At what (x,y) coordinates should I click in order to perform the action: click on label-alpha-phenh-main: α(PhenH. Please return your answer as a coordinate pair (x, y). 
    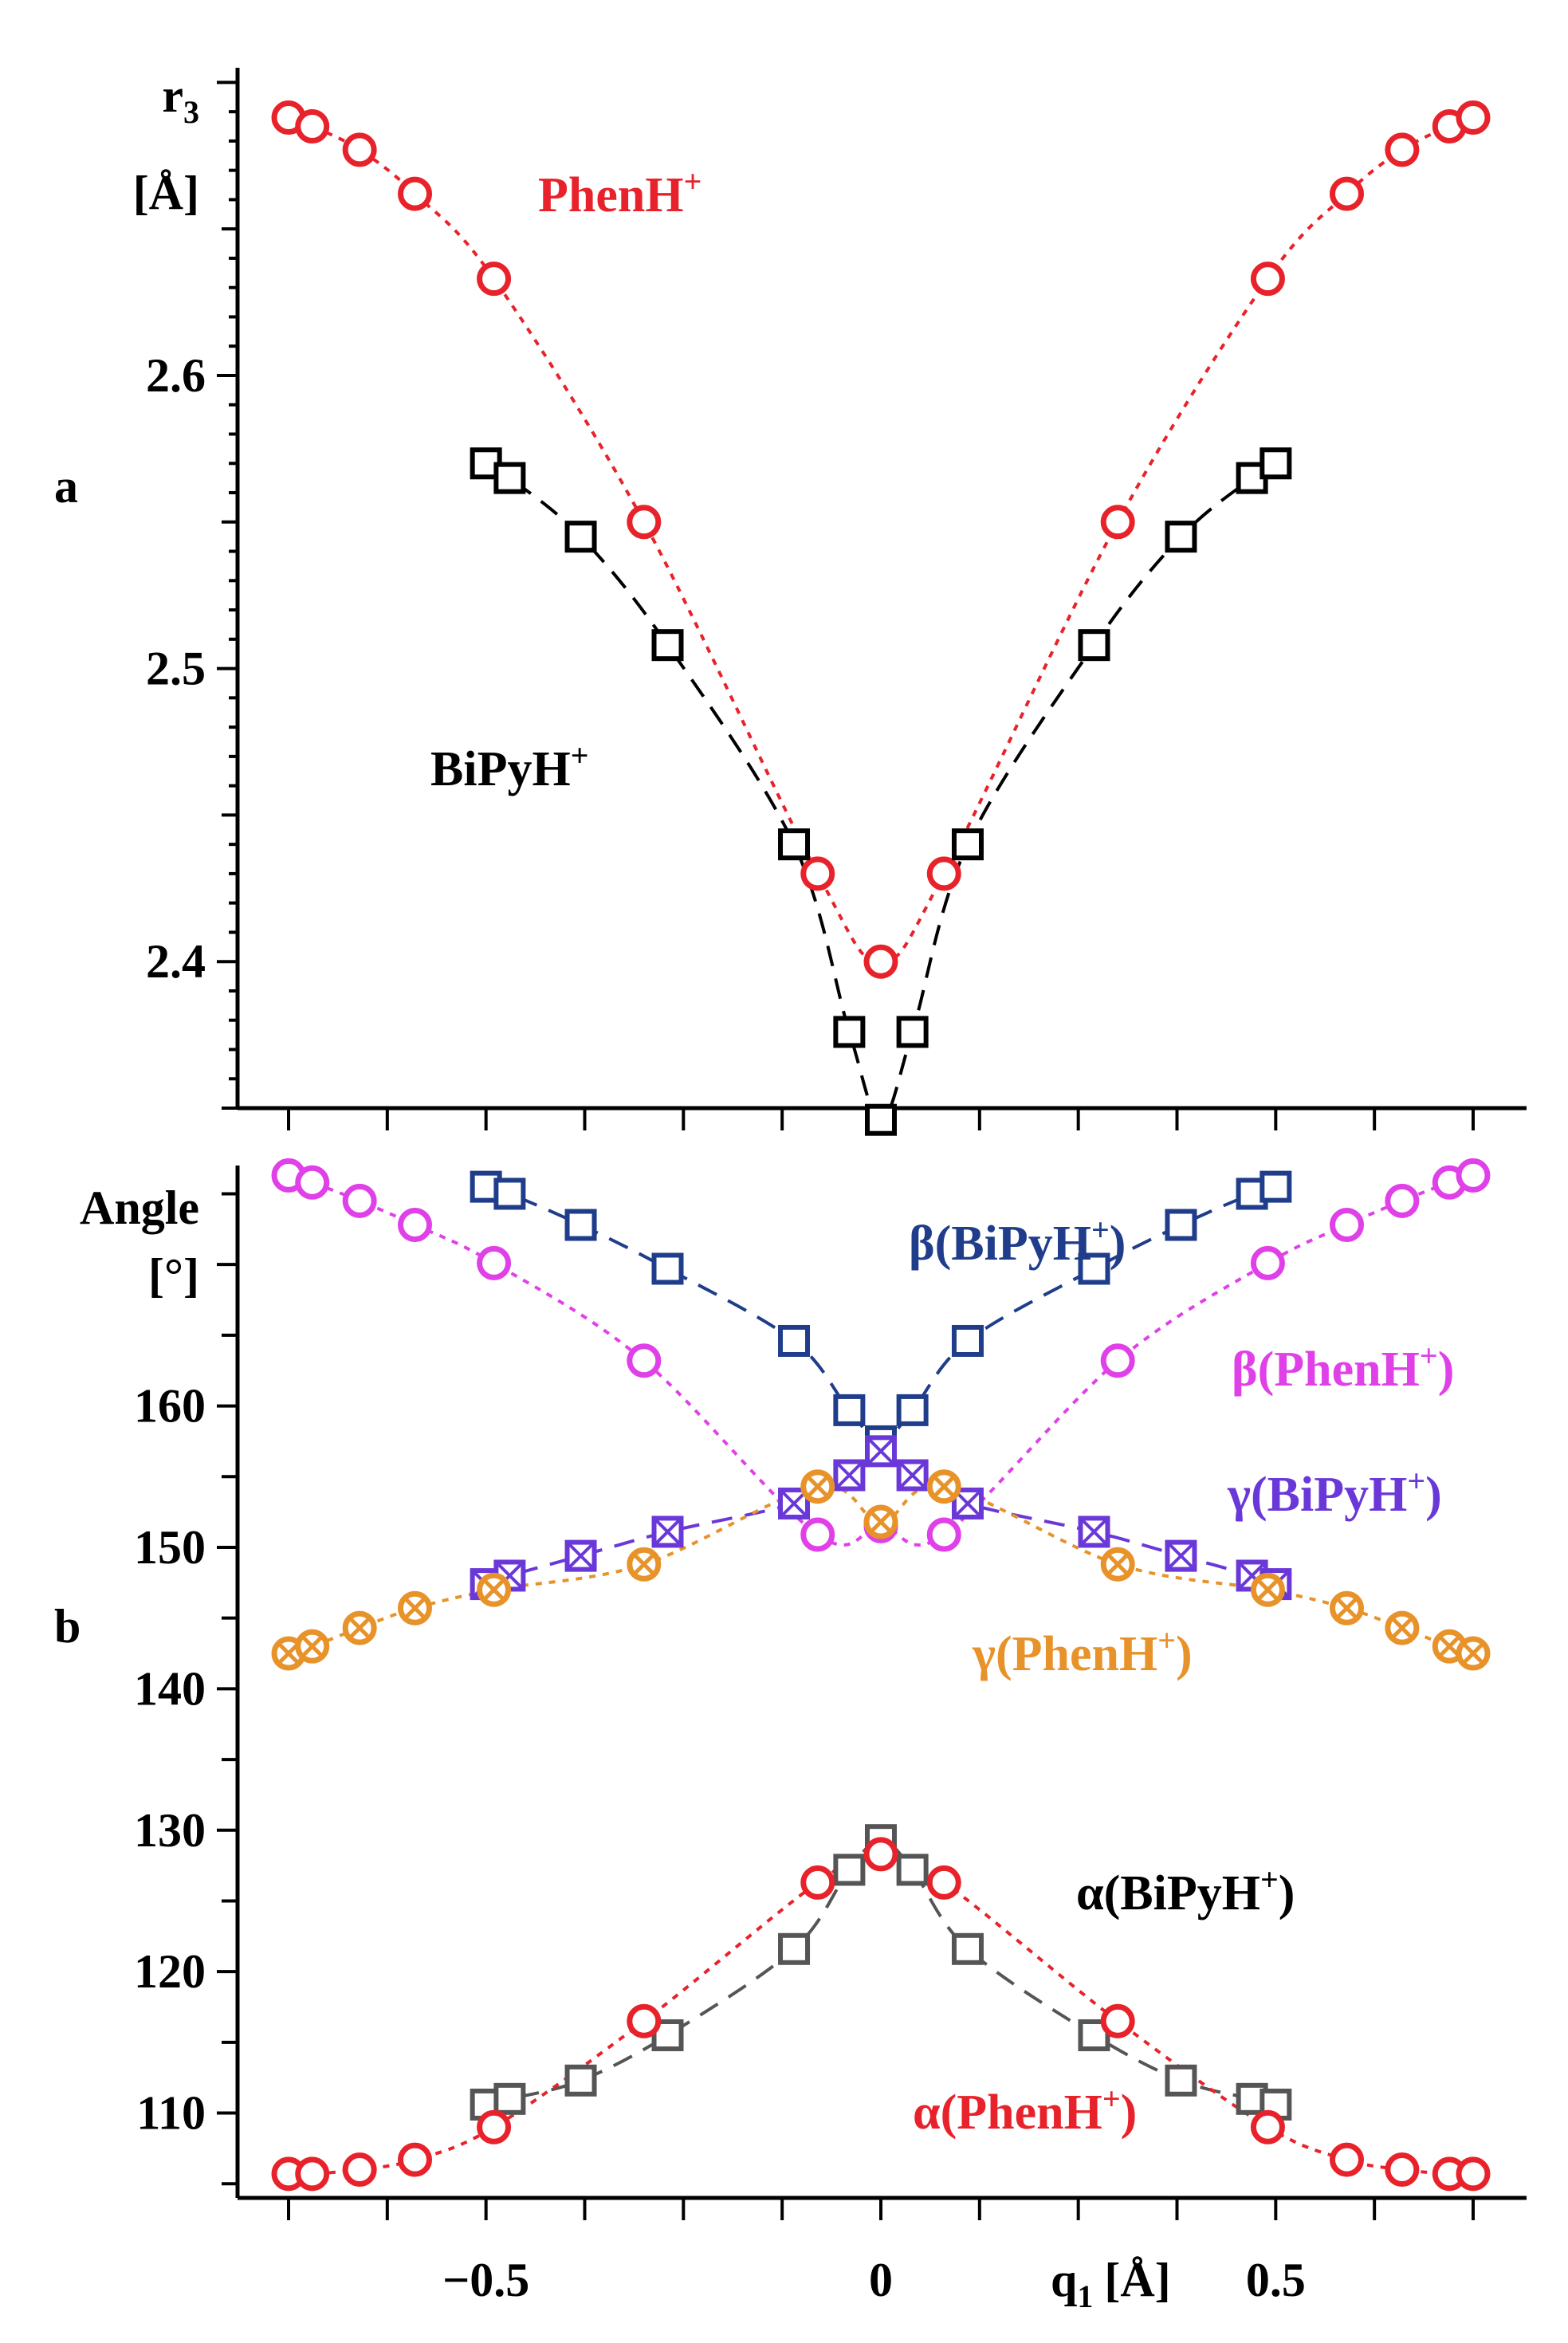
    Looking at the image, I should click on (1007, 2113).